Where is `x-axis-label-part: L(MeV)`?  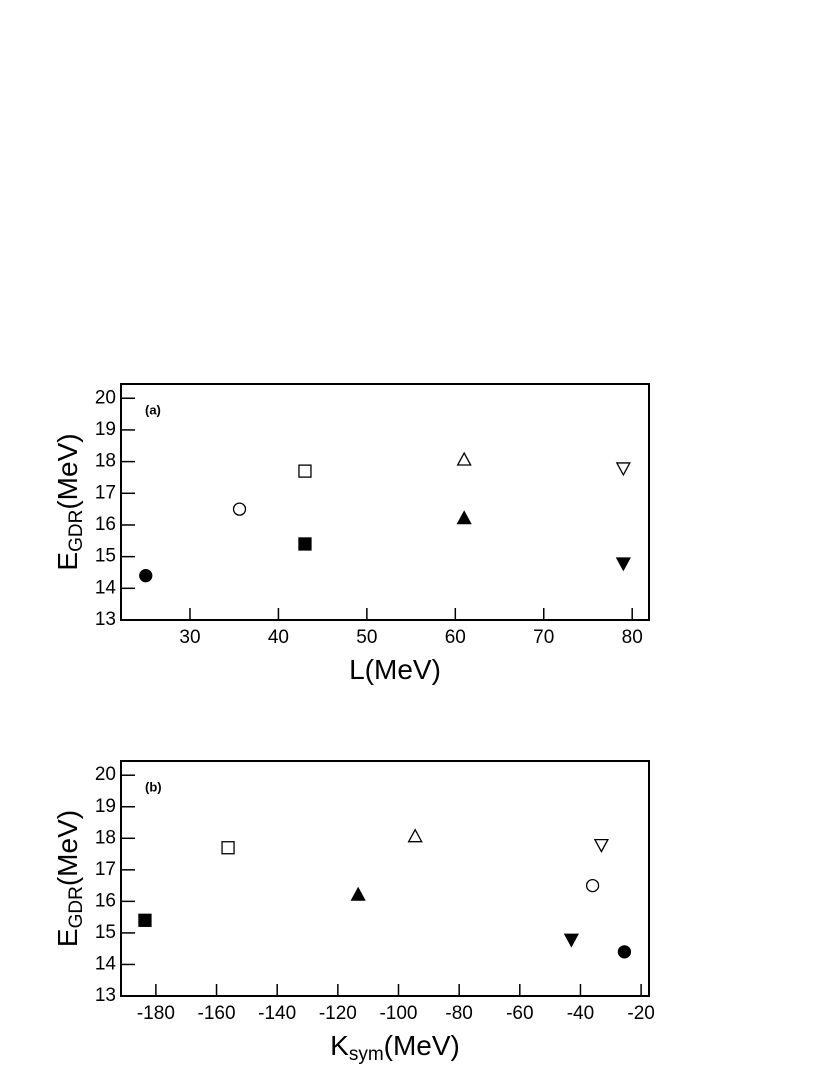
x-axis-label-part: L(MeV) is located at coordinates (395, 669).